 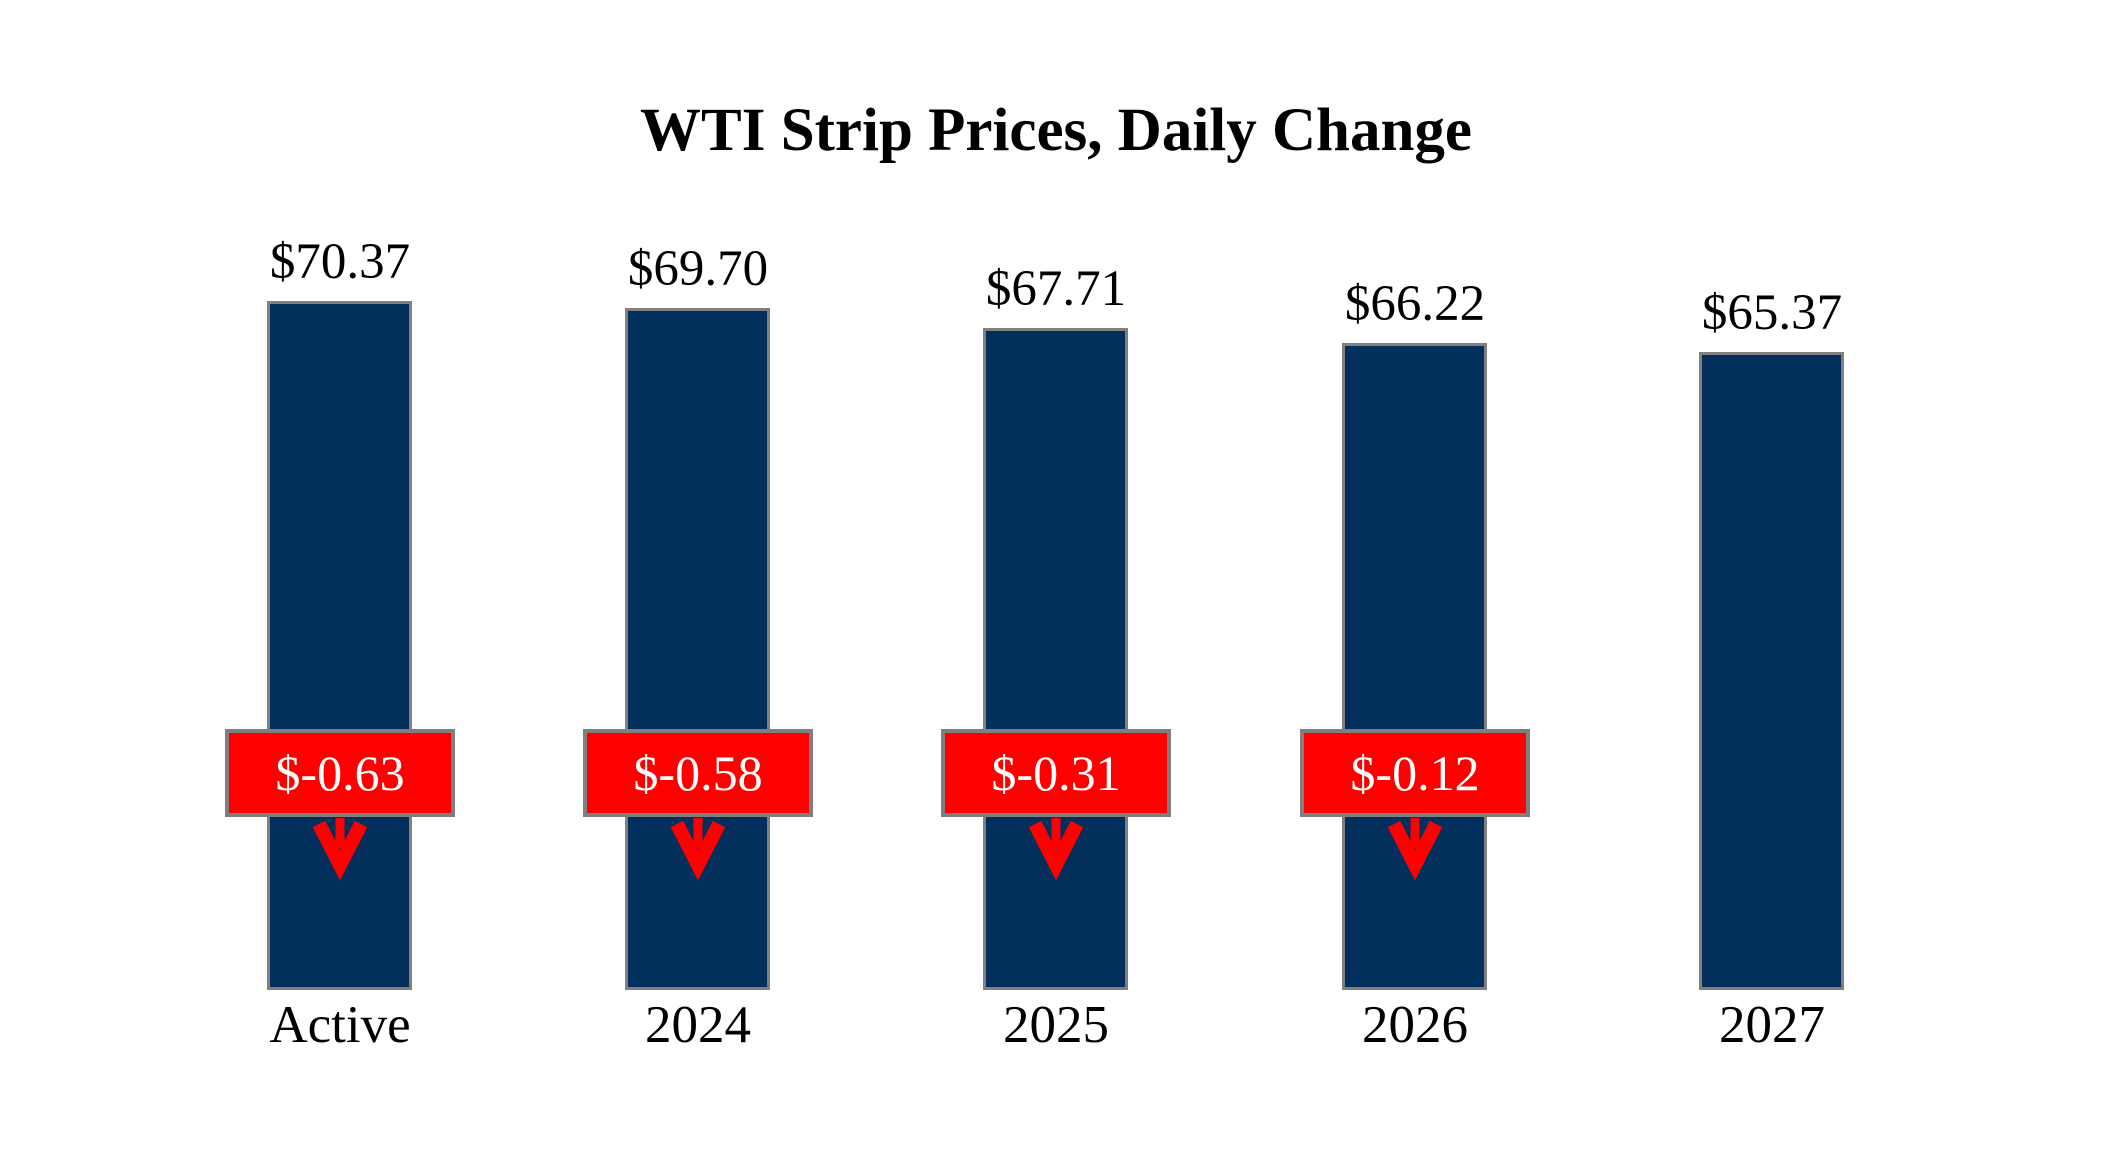 I want to click on category-label: 2025, so click(x=1056, y=1025).